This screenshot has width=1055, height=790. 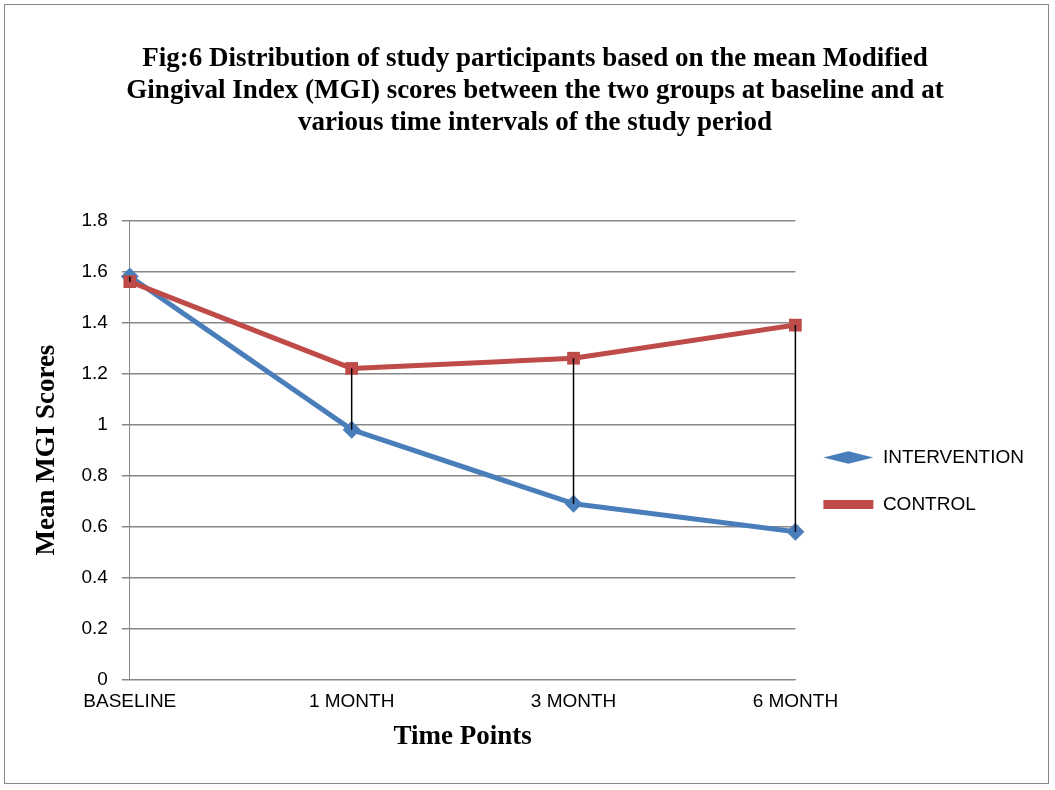 I want to click on y-tick-label: 1.8, so click(x=94, y=219).